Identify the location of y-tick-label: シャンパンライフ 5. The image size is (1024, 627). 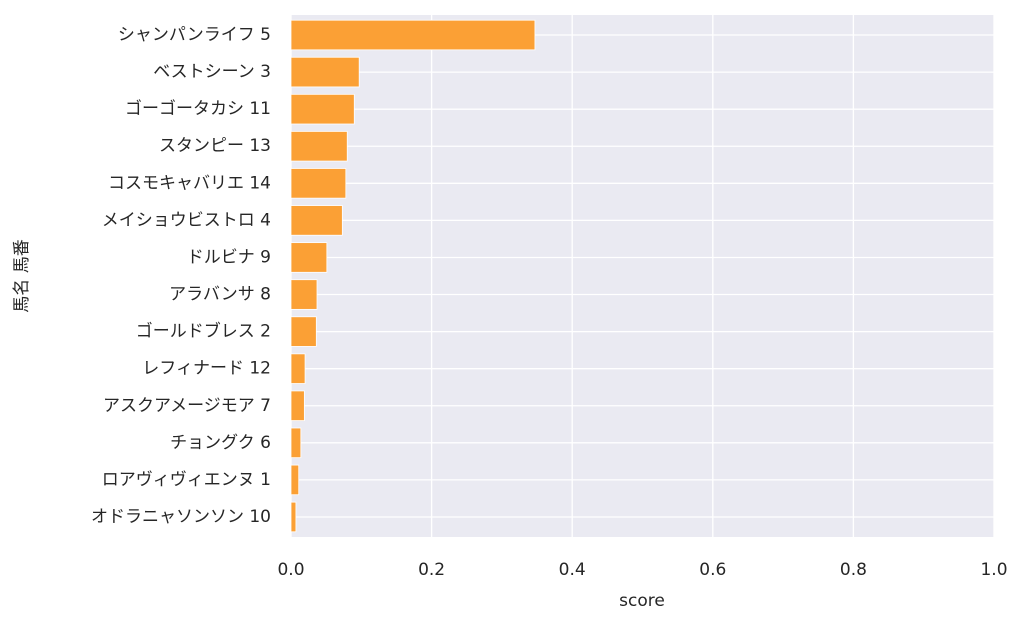
(194, 35).